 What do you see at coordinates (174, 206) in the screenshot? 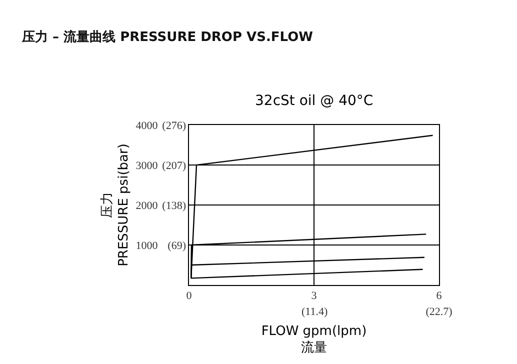
I see `y2-tick-label: (138)` at bounding box center [174, 206].